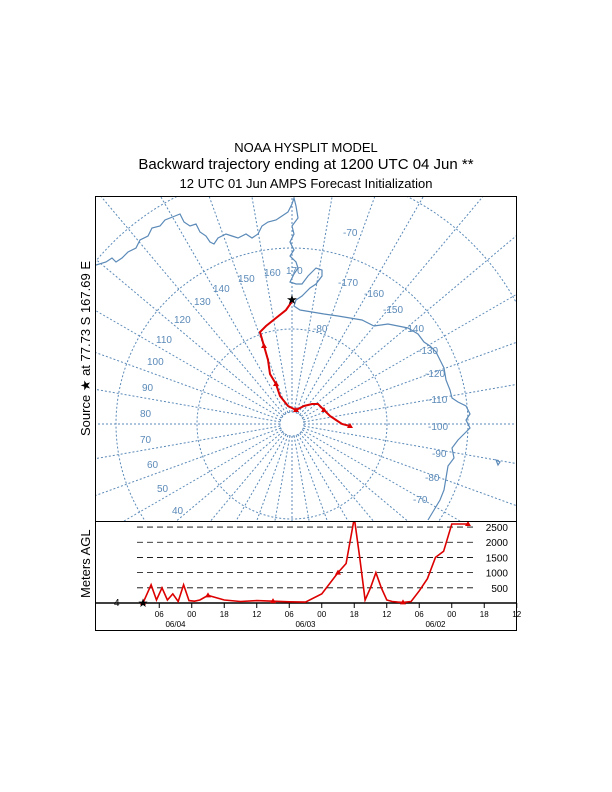  I want to click on lon-label: -120, so click(435, 374).